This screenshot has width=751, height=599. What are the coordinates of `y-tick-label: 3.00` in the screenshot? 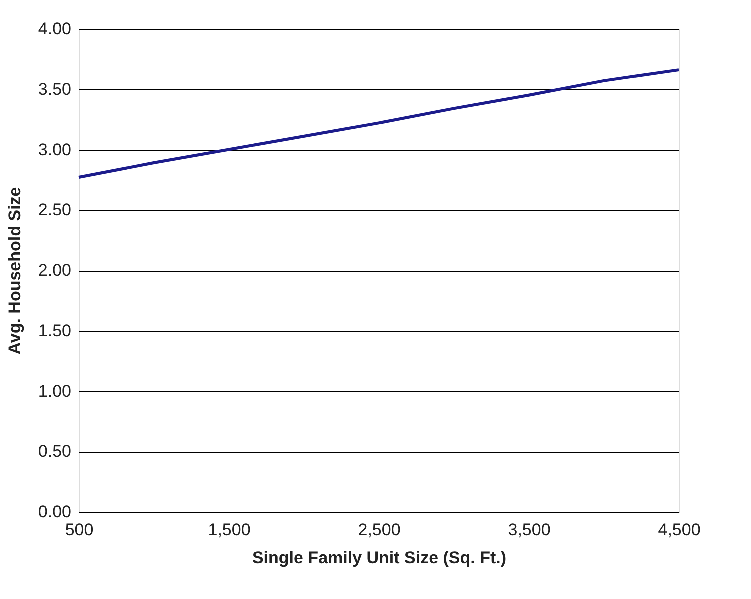 It's located at (55, 150).